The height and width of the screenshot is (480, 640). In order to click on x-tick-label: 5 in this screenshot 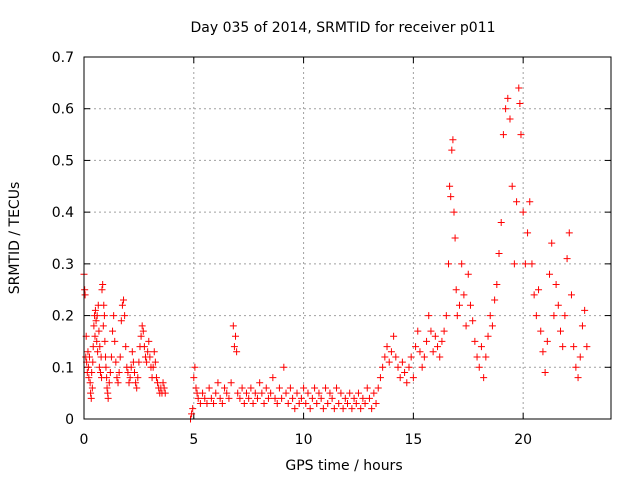, I will do `click(193, 440)`.